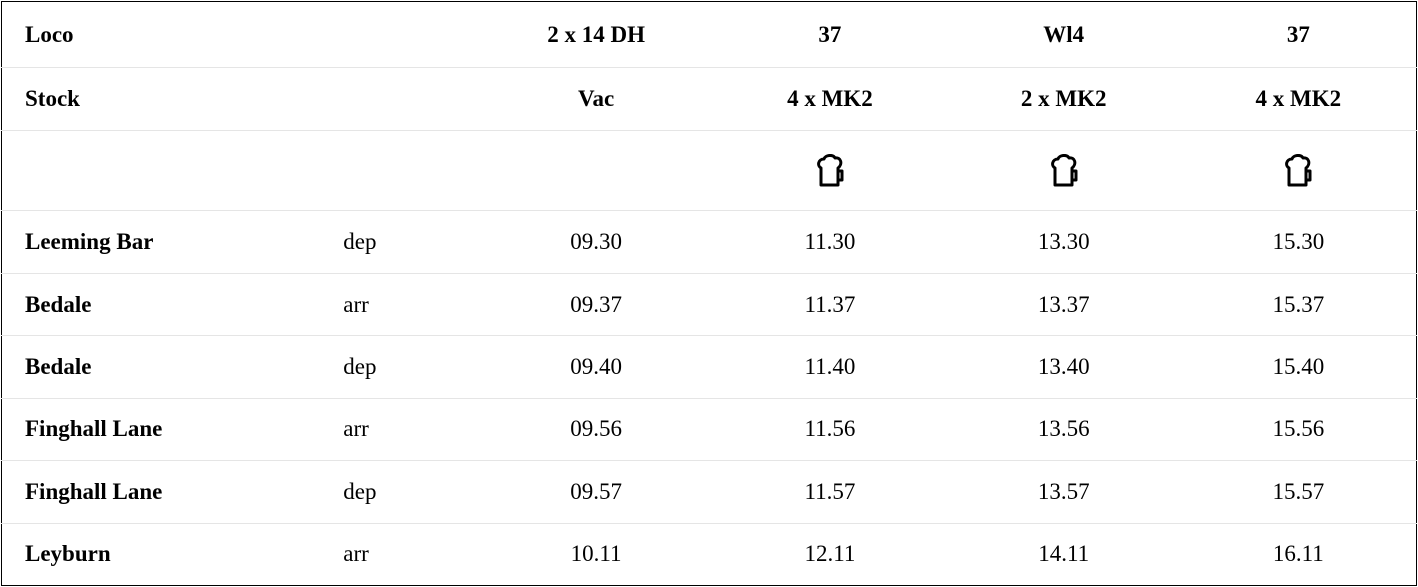 The width and height of the screenshot is (1418, 587). I want to click on stock-row: Stock Vac 4 x MK2 2 x MK2 4 x MK2, so click(709, 99).